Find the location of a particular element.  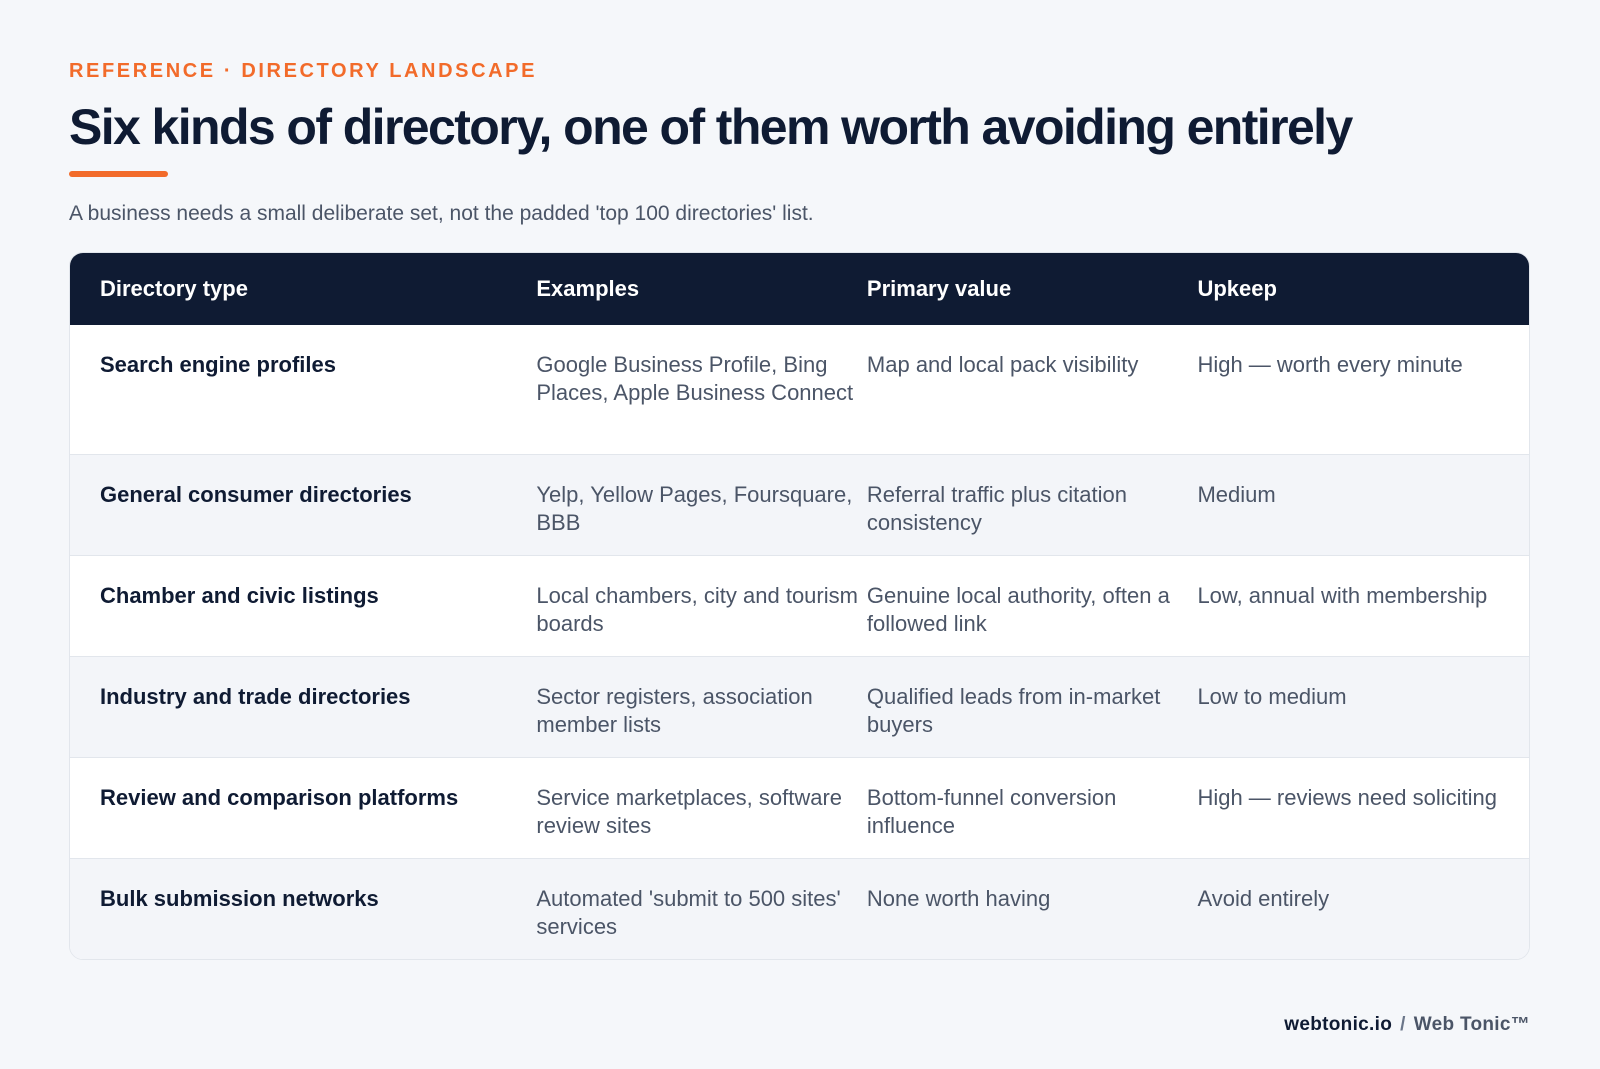

cell-examples: Automated 'submit to 500 sites' services is located at coordinates (688, 912).